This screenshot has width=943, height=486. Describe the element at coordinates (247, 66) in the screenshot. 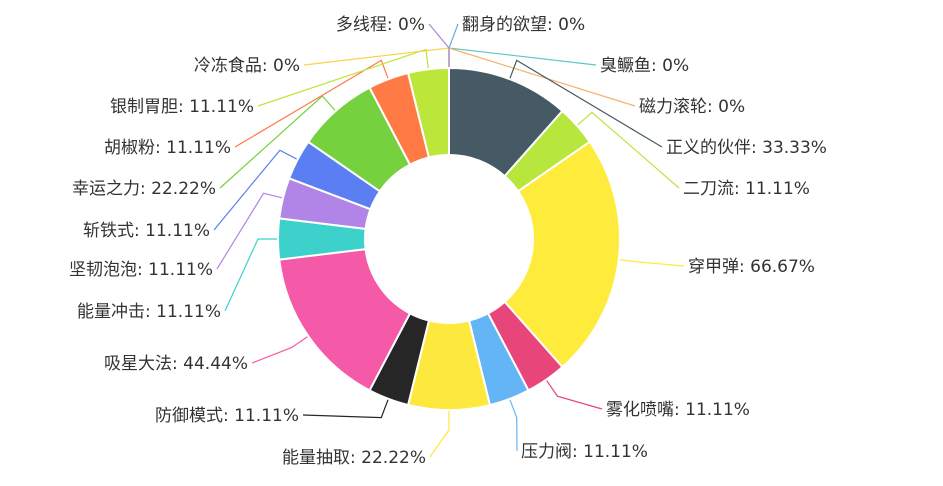

I see `slice-label-冷冻食品: 冷冻食品: 0%` at that location.